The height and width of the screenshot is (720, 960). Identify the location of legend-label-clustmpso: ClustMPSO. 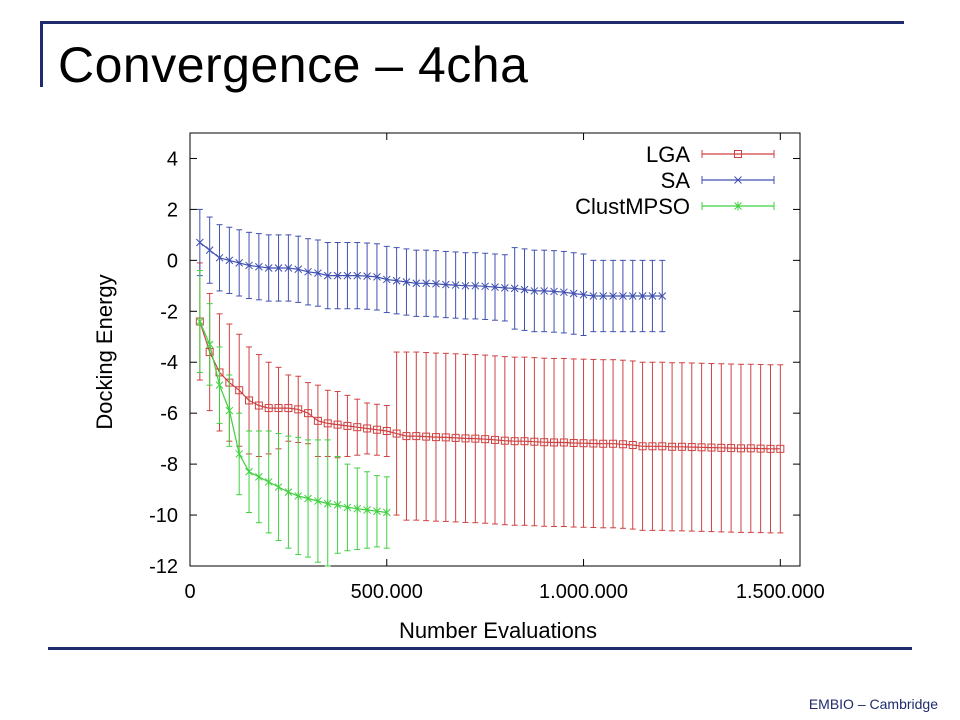
(632, 206).